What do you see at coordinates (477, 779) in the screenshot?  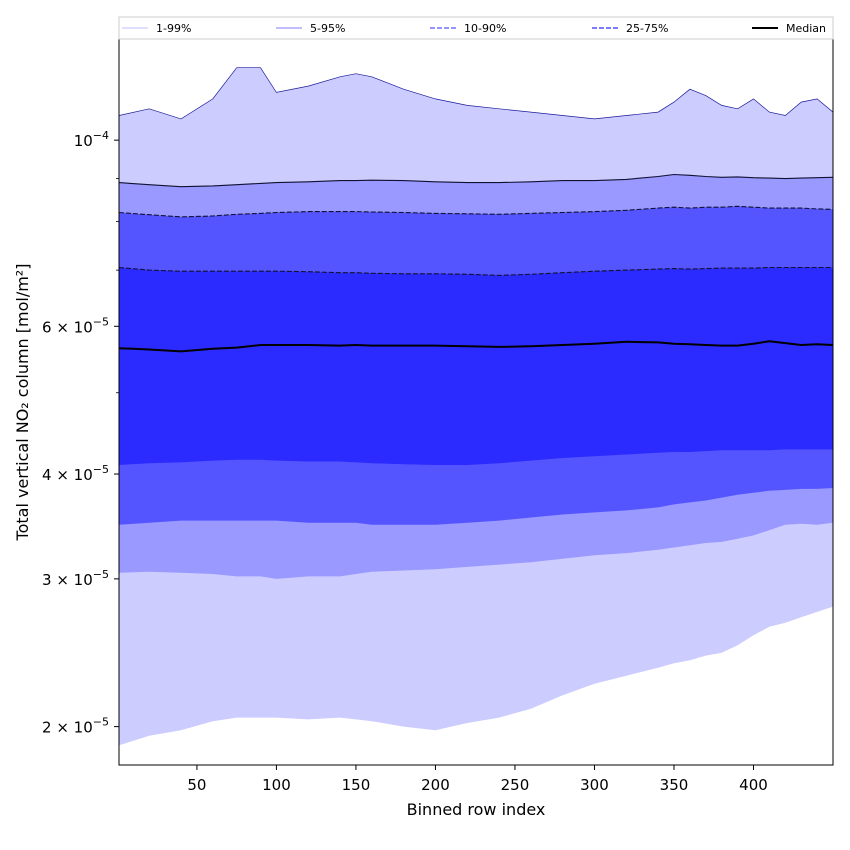 I see `x-axis: 50 100 150 200 250 300 350 400` at bounding box center [477, 779].